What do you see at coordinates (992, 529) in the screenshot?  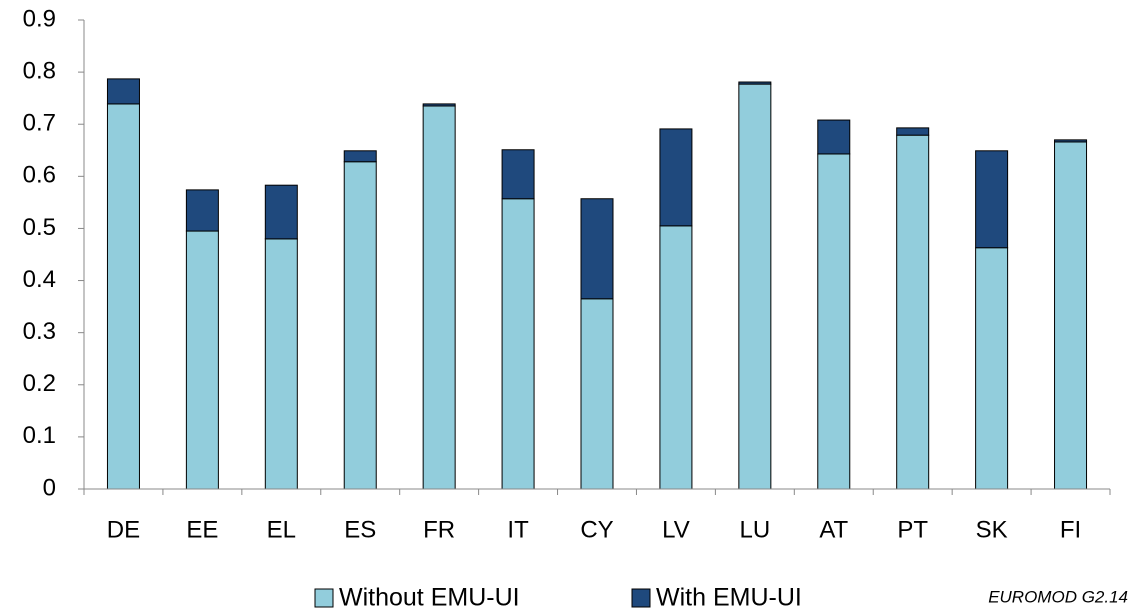 I see `x-tick-label: SK` at bounding box center [992, 529].